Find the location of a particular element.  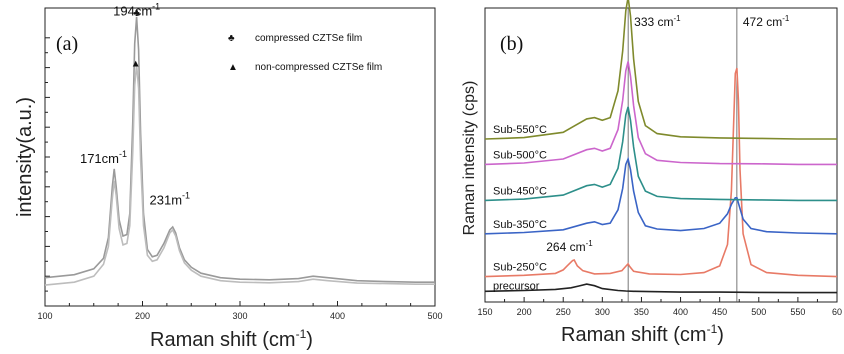

series-label-sub-500-c: Sub-500°C is located at coordinates (520, 155).